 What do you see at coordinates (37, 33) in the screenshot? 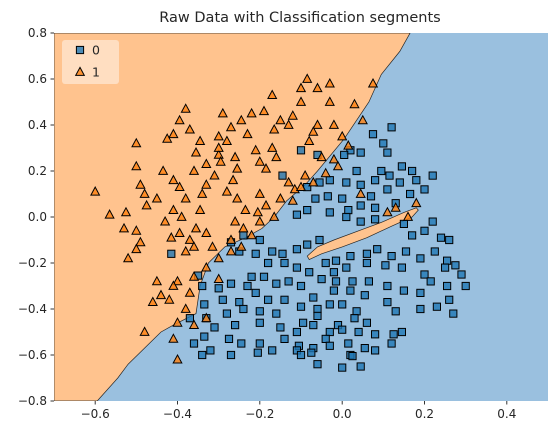
I see `y-tick-label: 0.8` at bounding box center [37, 33].